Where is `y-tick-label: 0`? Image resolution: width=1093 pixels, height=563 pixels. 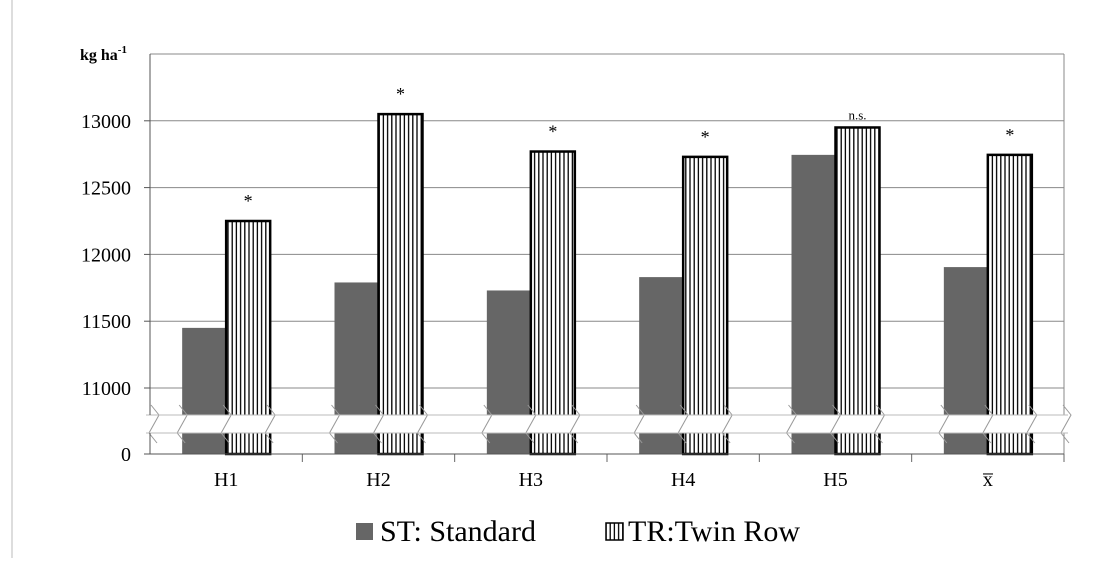
y-tick-label: 0 is located at coordinates (126, 455).